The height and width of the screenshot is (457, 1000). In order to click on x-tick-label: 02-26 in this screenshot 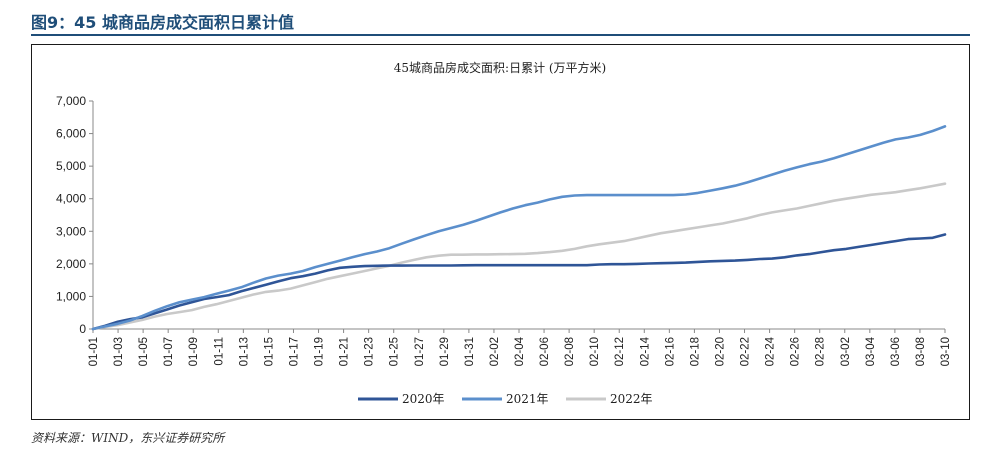, I will do `click(796, 351)`.